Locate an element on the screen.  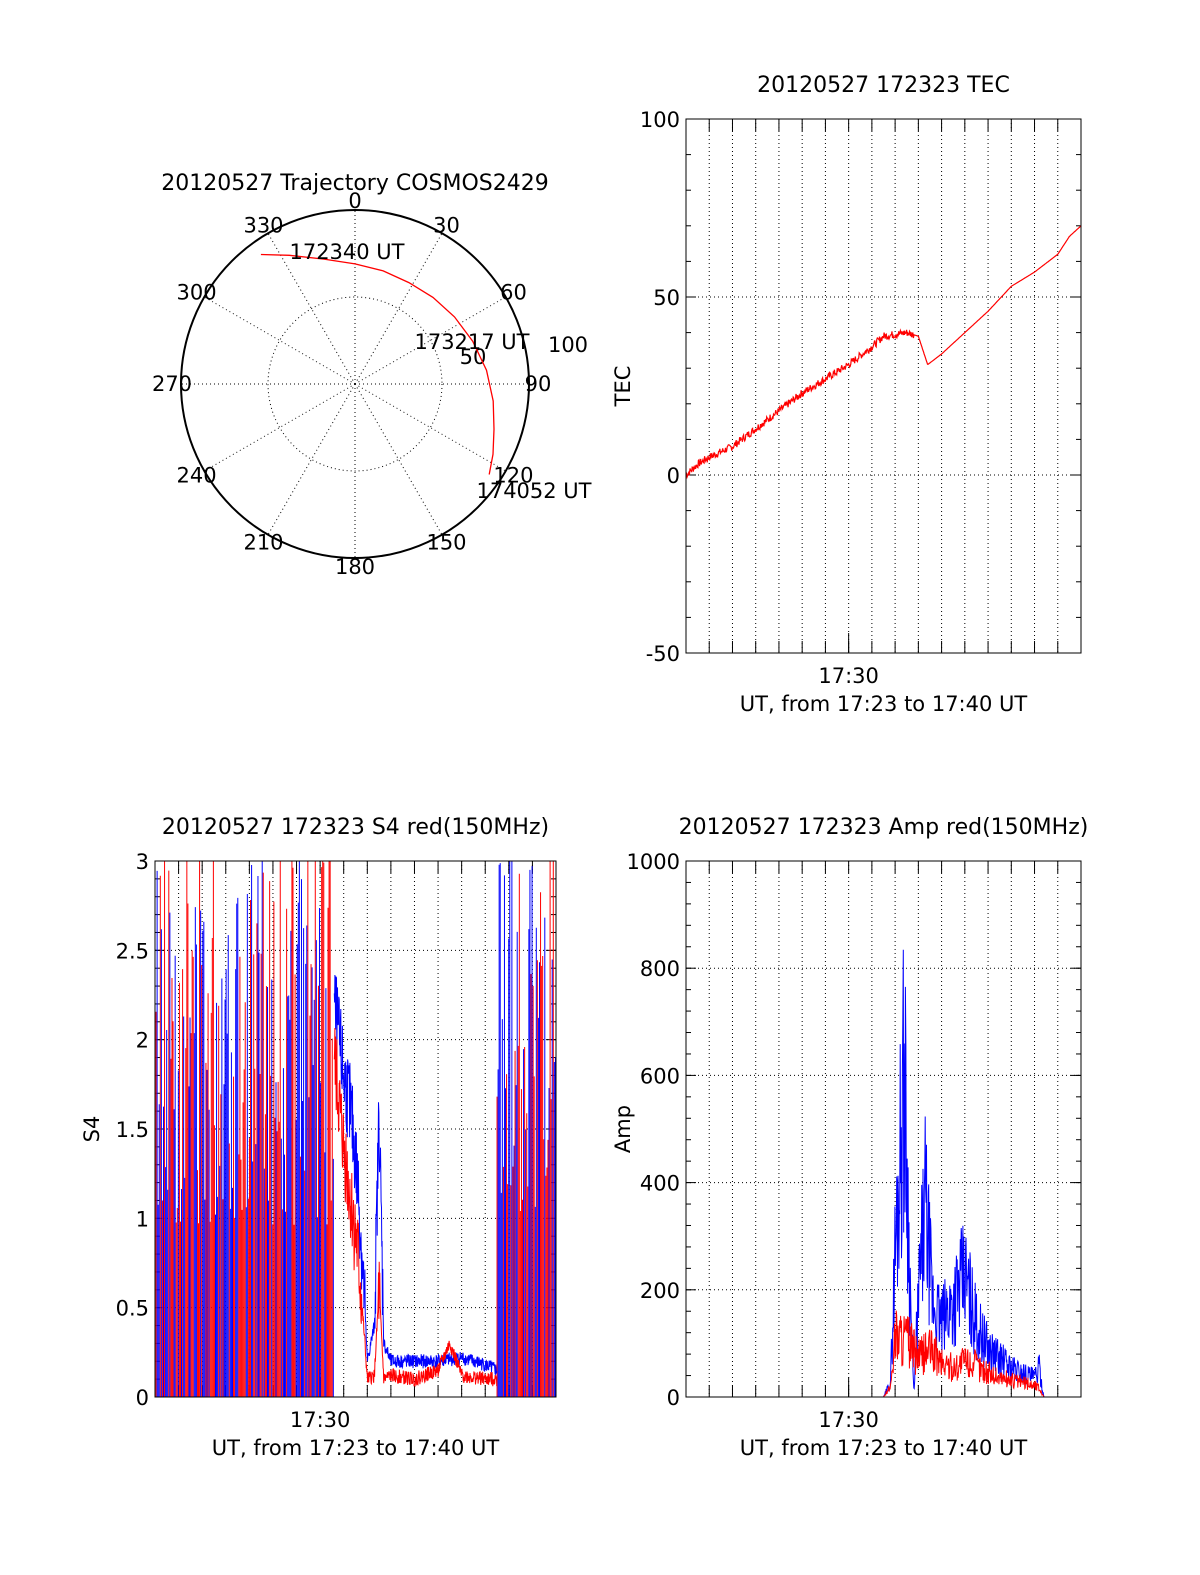
y-tick-label: 0.5 is located at coordinates (132, 1309).